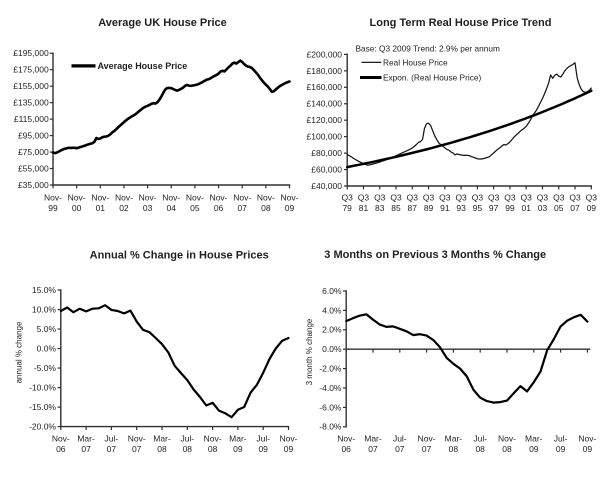 The width and height of the screenshot is (611, 480). I want to click on svg-text: 6.0%, so click(332, 291).